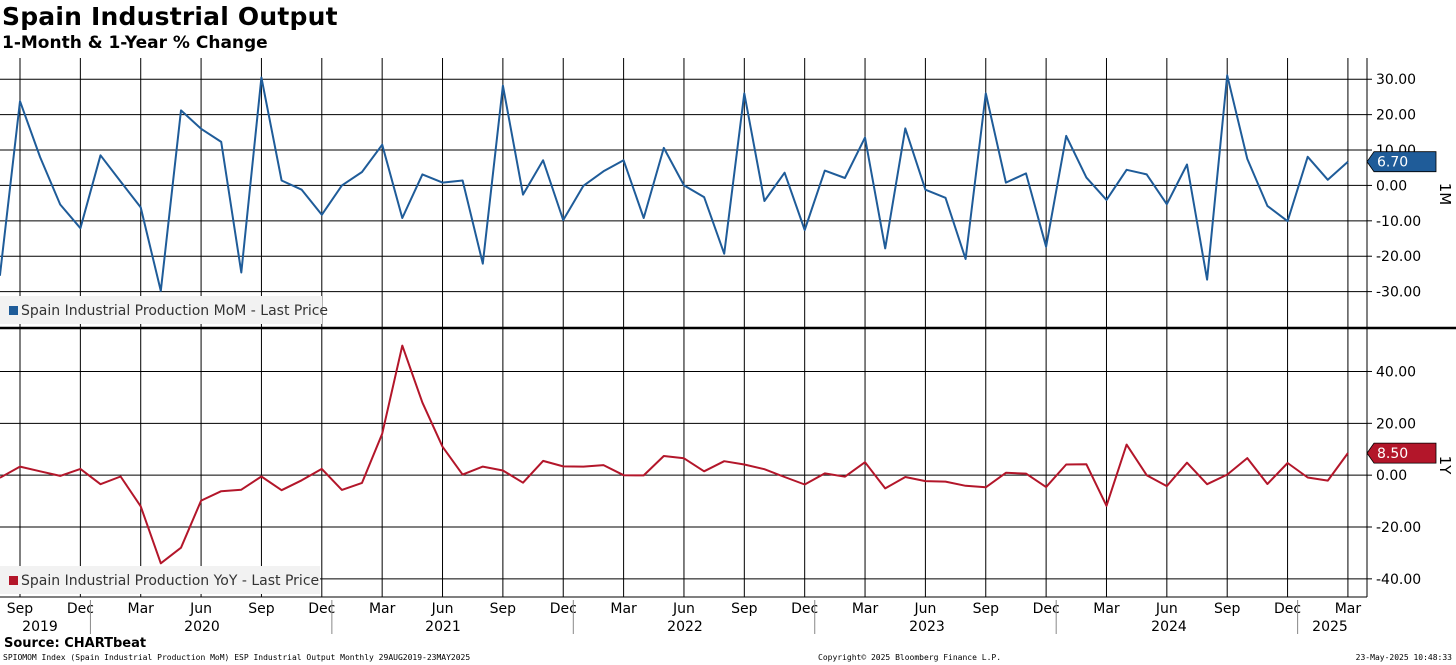  I want to click on last-value-label: 8.50, so click(1392, 454).